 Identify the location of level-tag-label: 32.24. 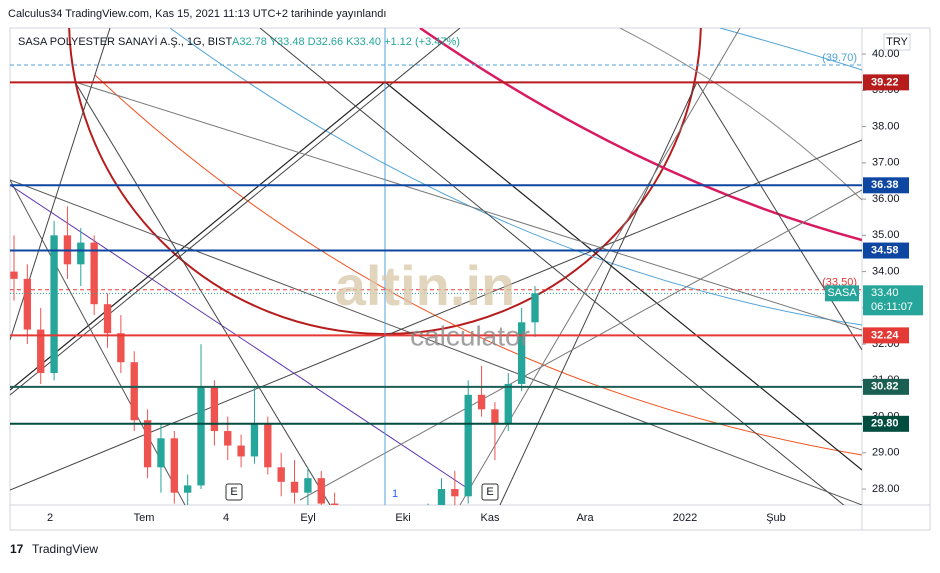
(885, 335).